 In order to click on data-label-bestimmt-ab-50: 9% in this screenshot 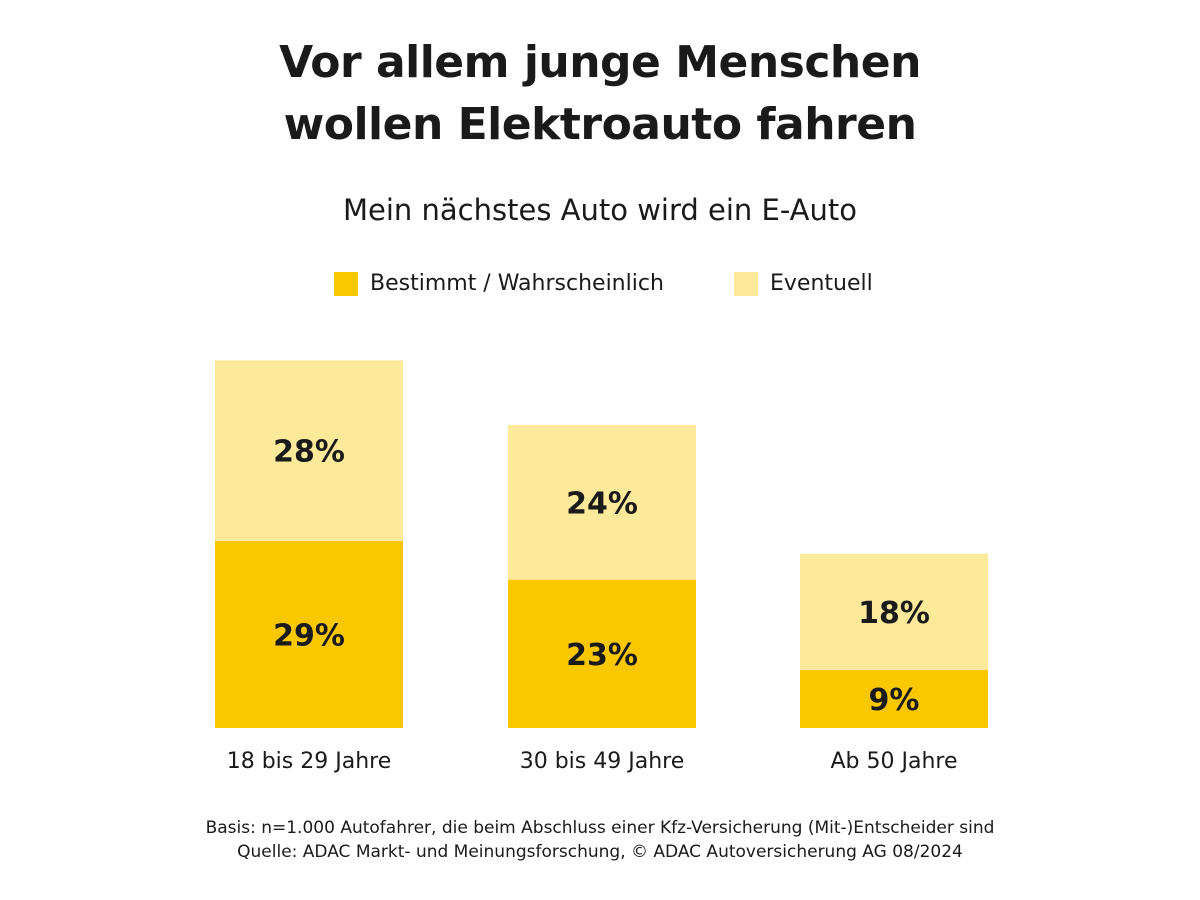, I will do `click(894, 700)`.